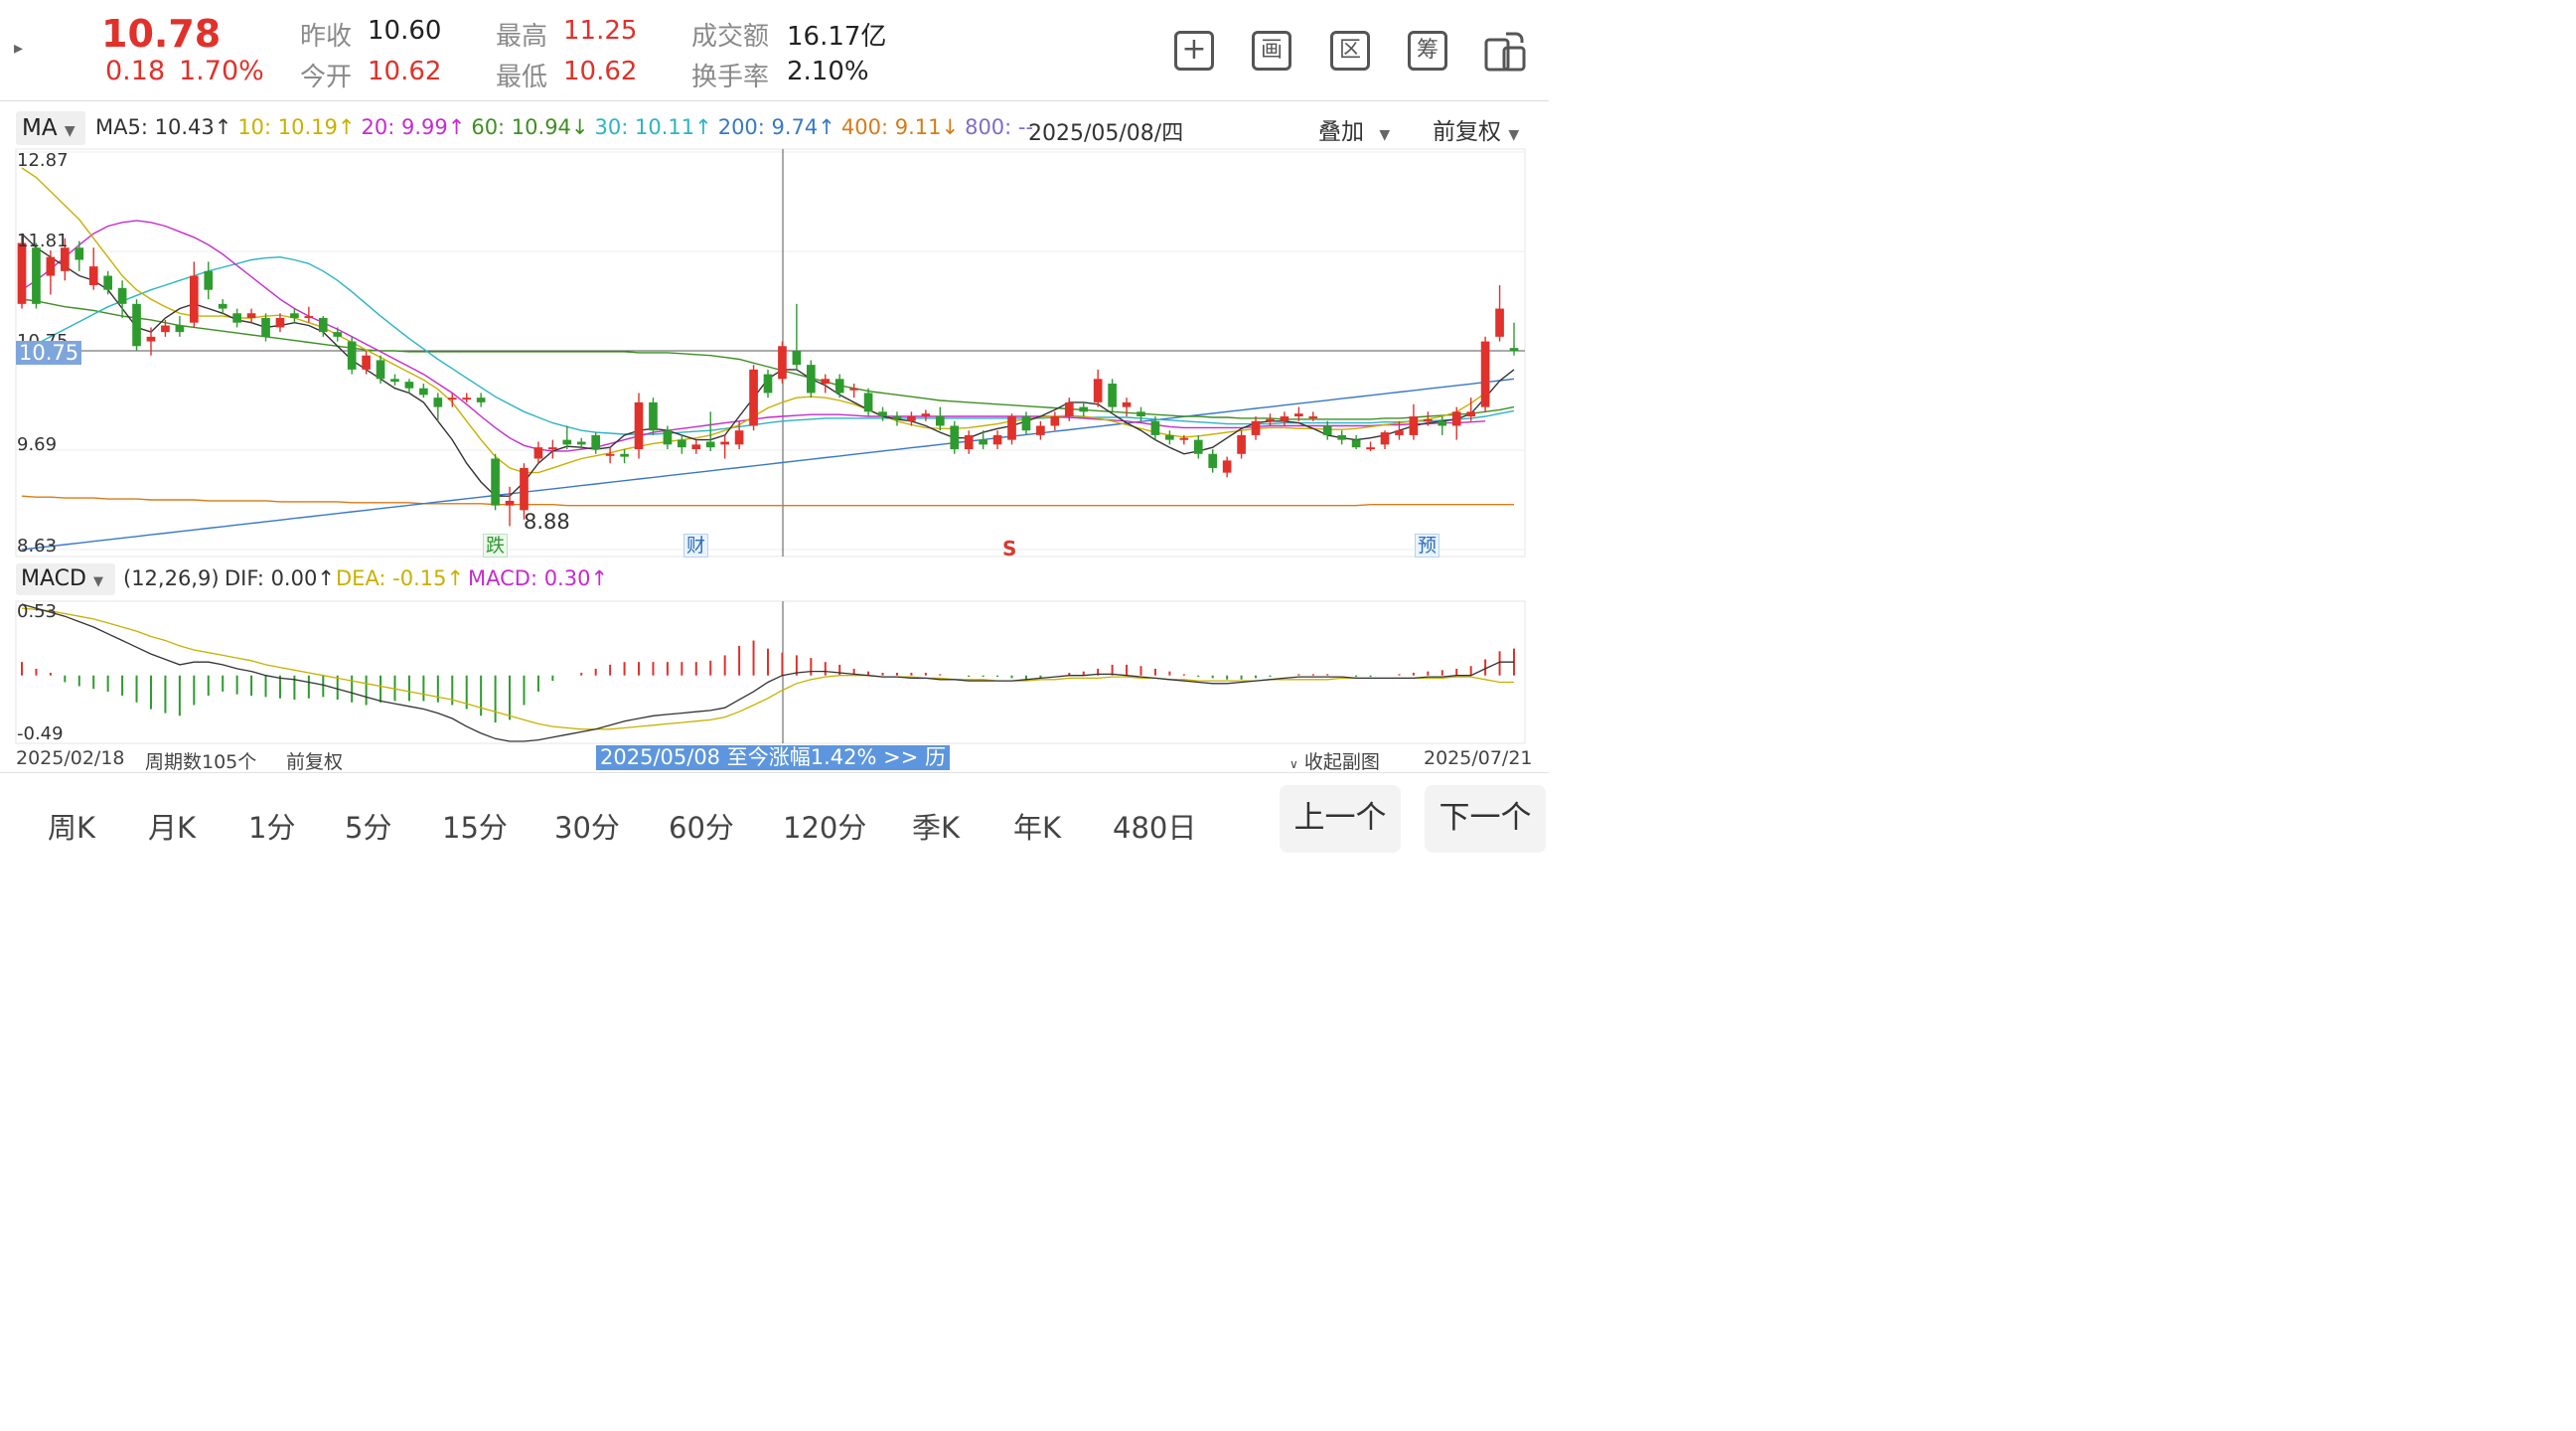 This screenshot has width=2576, height=1431. I want to click on macd-indicator-select: MACD ▼, so click(65, 579).